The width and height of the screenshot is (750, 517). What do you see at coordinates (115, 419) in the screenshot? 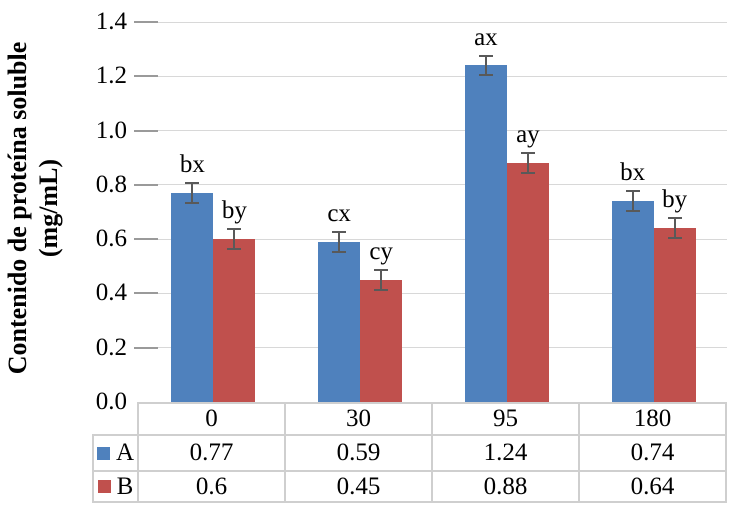
I see `table-corner-cell` at bounding box center [115, 419].